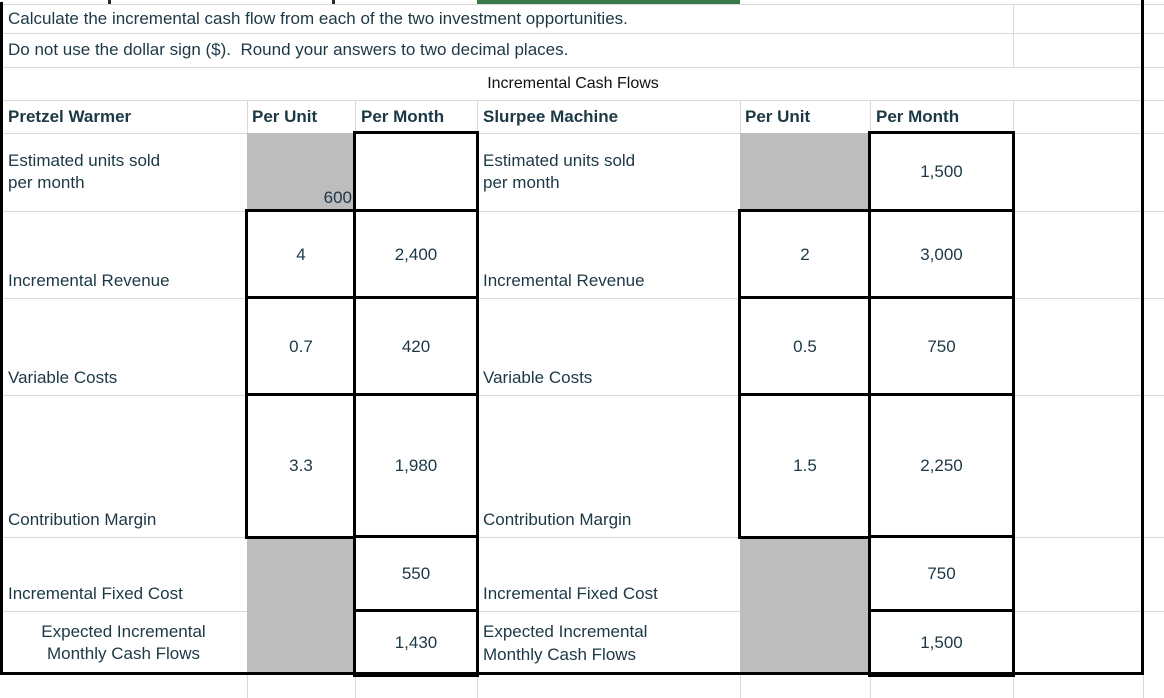 The height and width of the screenshot is (698, 1164). Describe the element at coordinates (301, 346) in the screenshot. I see `cell-pretzel-variable-per-unit: 0.7` at that location.